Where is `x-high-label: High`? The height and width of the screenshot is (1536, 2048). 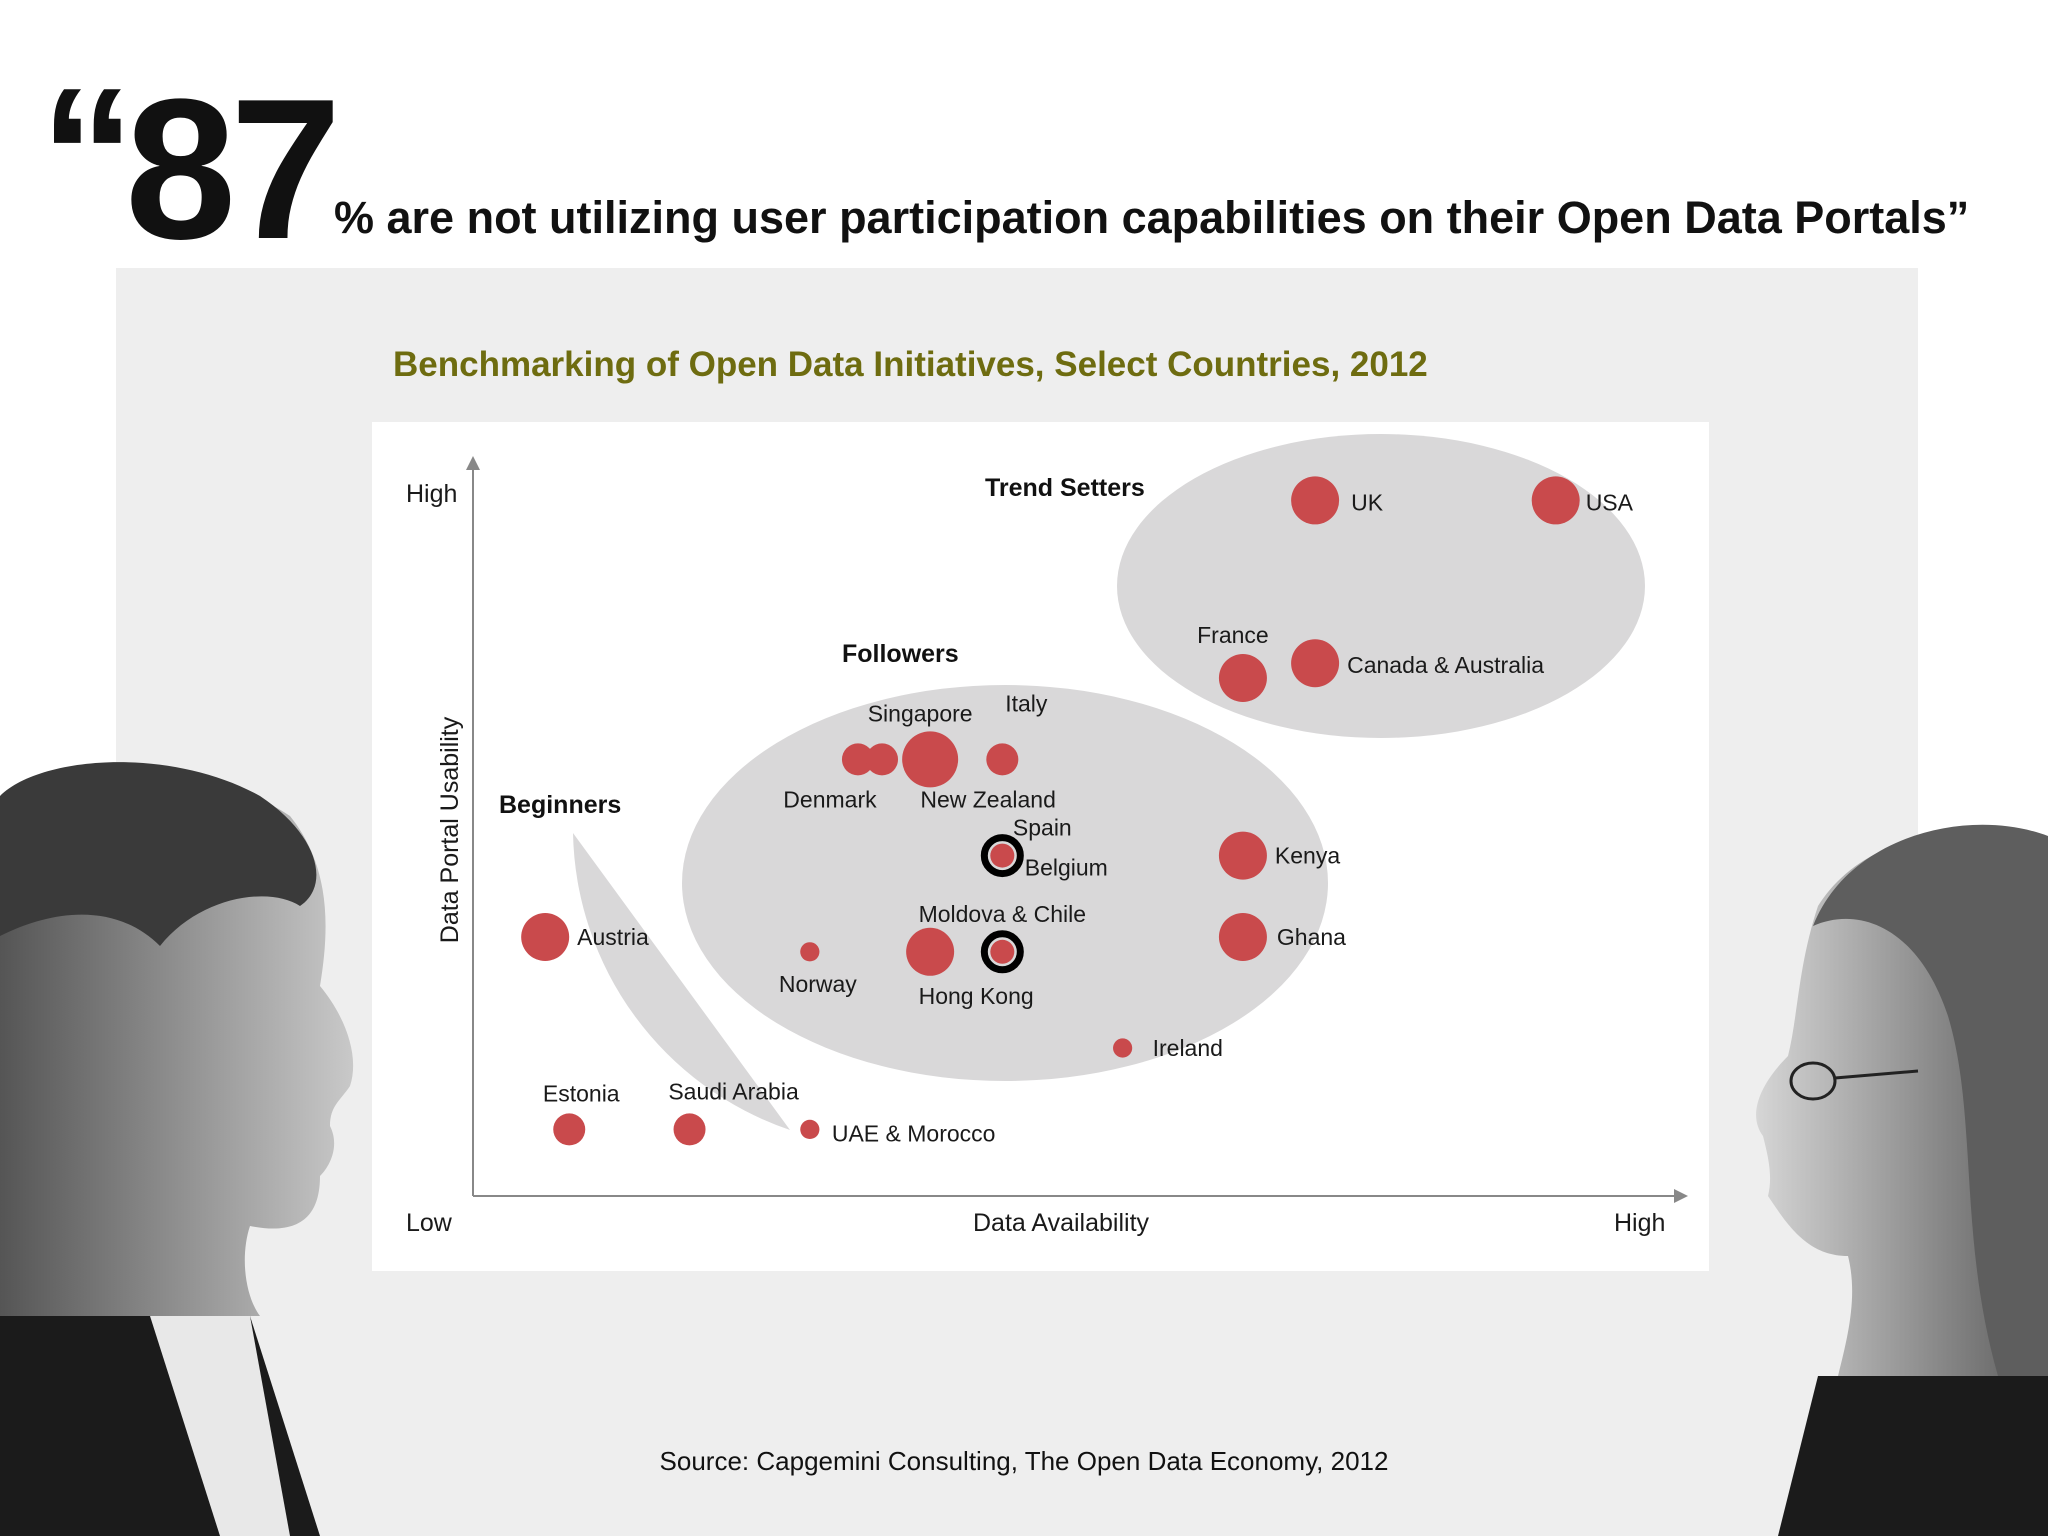
x-high-label: High is located at coordinates (1639, 1223).